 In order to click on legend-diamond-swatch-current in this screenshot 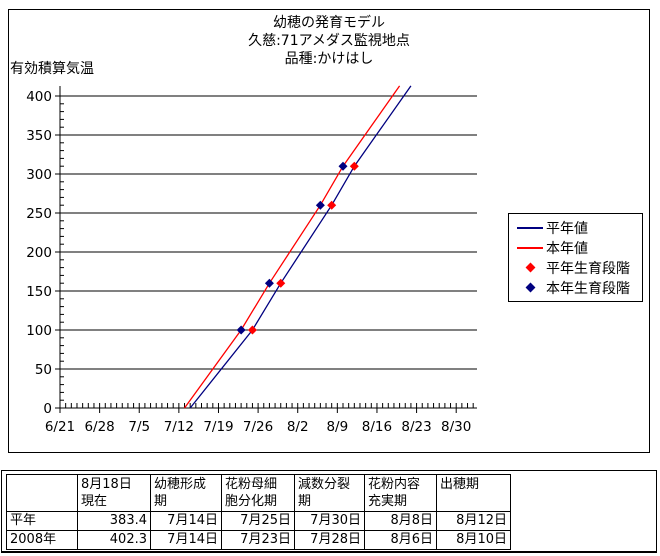, I will do `click(530, 287)`.